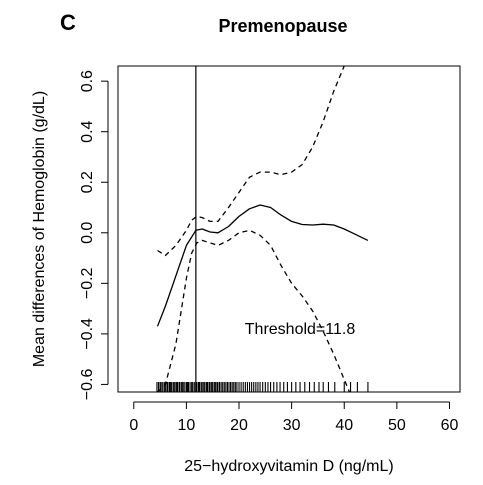 Image resolution: width=483 pixels, height=485 pixels. What do you see at coordinates (87, 283) in the screenshot?
I see `y-tick-label: −0.2` at bounding box center [87, 283].